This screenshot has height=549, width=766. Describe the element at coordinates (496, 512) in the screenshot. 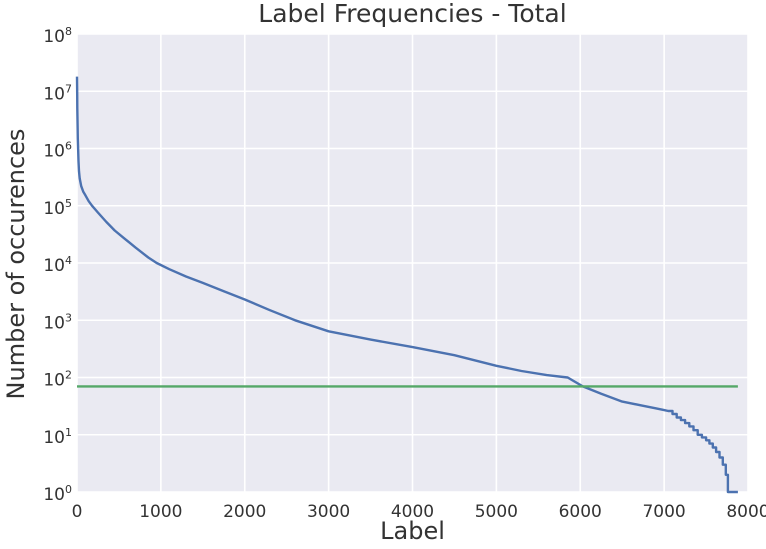

I see `x-tick-label: 5000` at that location.